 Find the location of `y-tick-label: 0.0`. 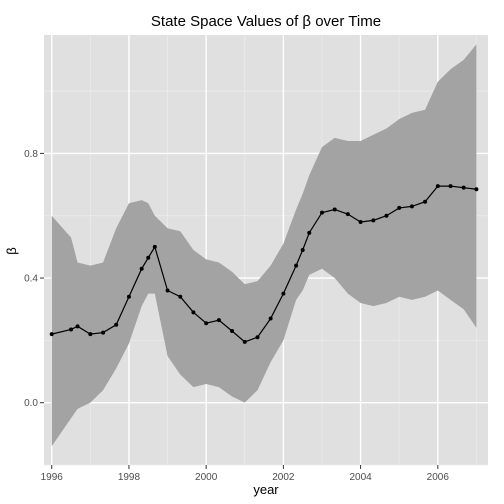

y-tick-label: 0.0 is located at coordinates (31, 403).